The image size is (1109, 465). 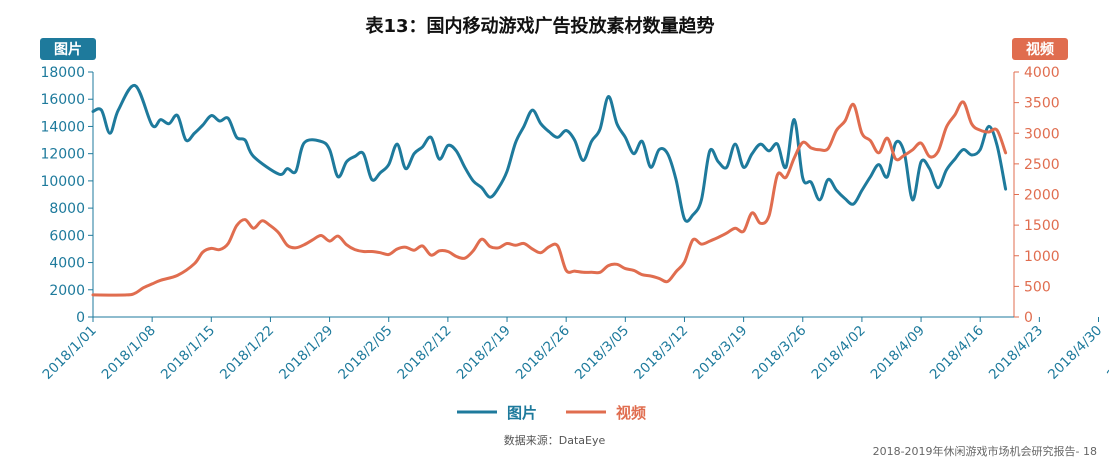 What do you see at coordinates (188, 353) in the screenshot?
I see `x-tick-label: 2018/1/15` at bounding box center [188, 353].